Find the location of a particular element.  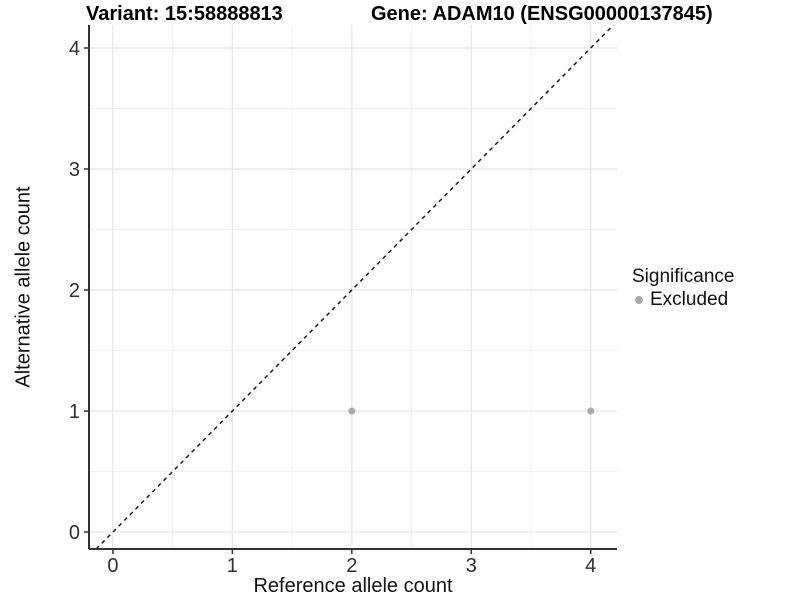

y-tick-label: 2 is located at coordinates (74, 291).